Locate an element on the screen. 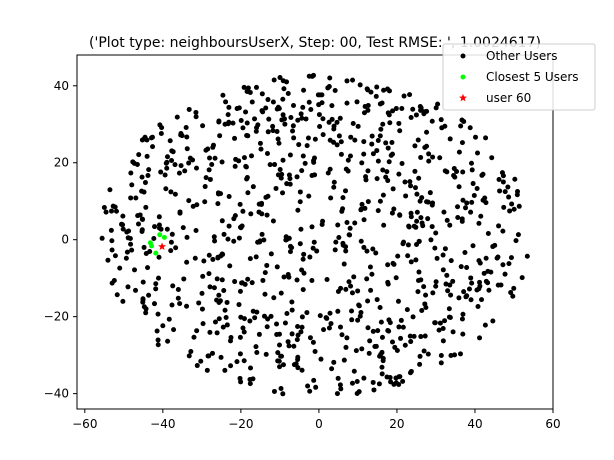 Image resolution: width=614 pixels, height=460 pixels. y-tick-label: −40 is located at coordinates (56, 394).